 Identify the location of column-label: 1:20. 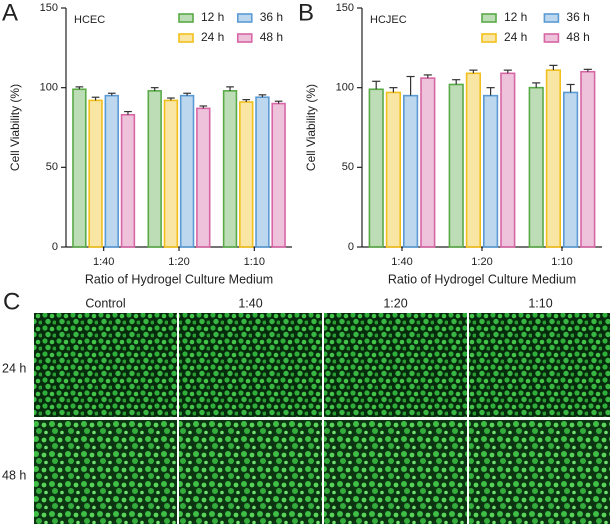
(395, 303).